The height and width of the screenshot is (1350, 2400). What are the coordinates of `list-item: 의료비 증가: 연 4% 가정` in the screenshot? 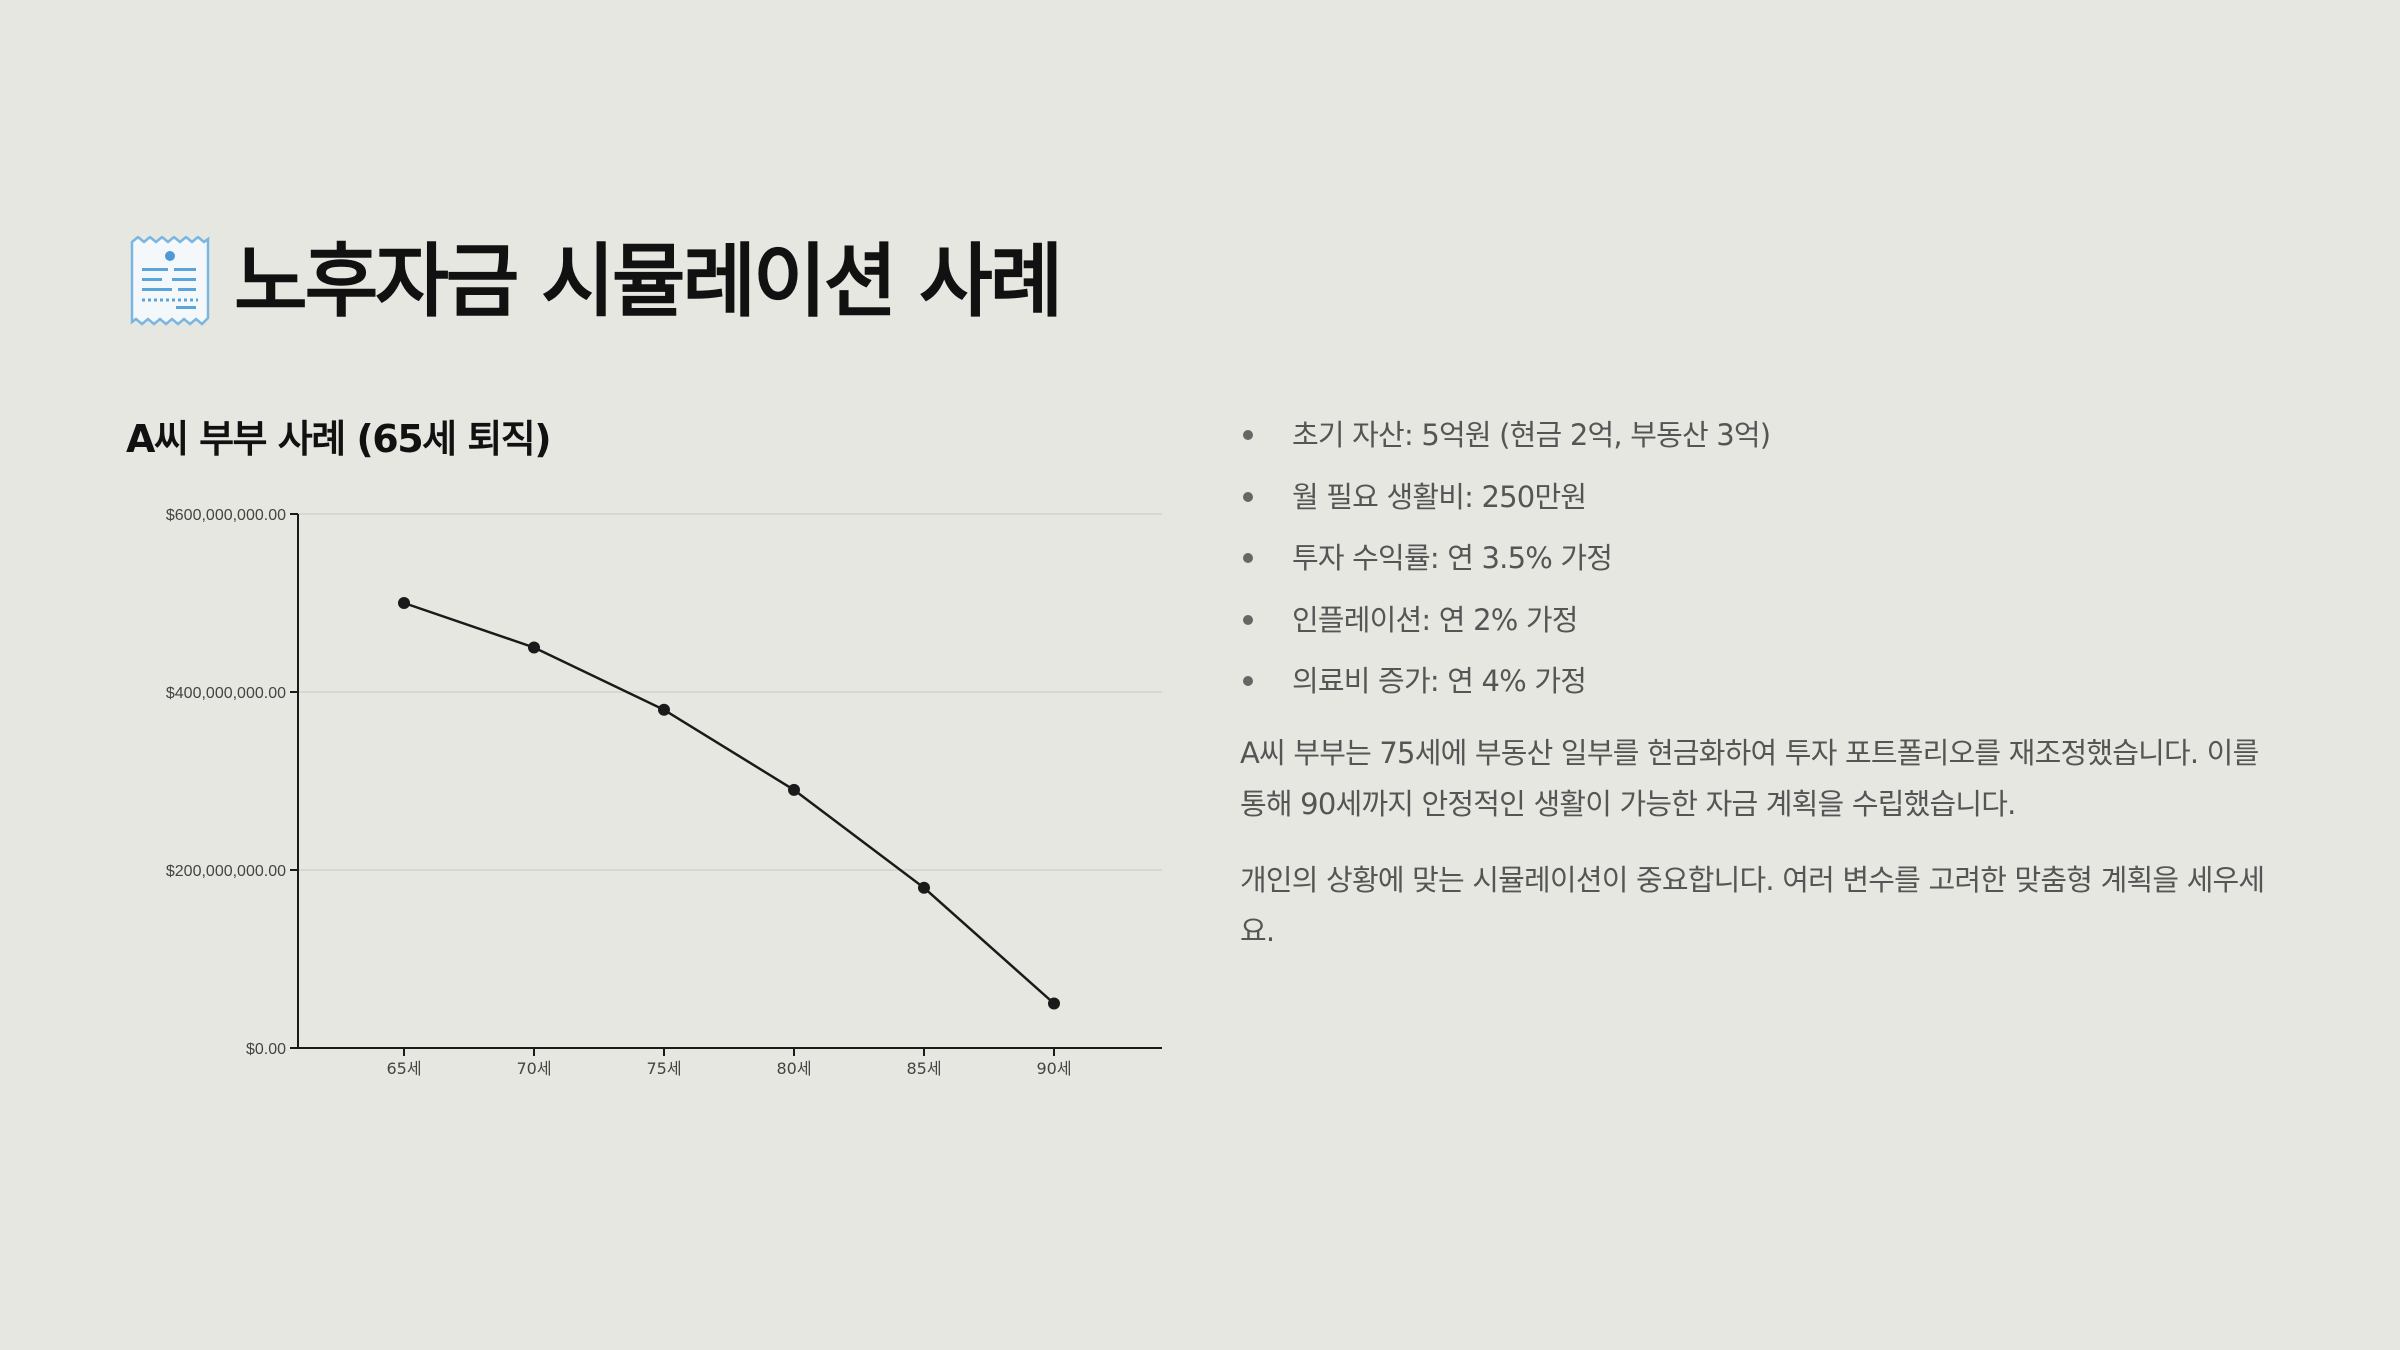 It's located at (1760, 687).